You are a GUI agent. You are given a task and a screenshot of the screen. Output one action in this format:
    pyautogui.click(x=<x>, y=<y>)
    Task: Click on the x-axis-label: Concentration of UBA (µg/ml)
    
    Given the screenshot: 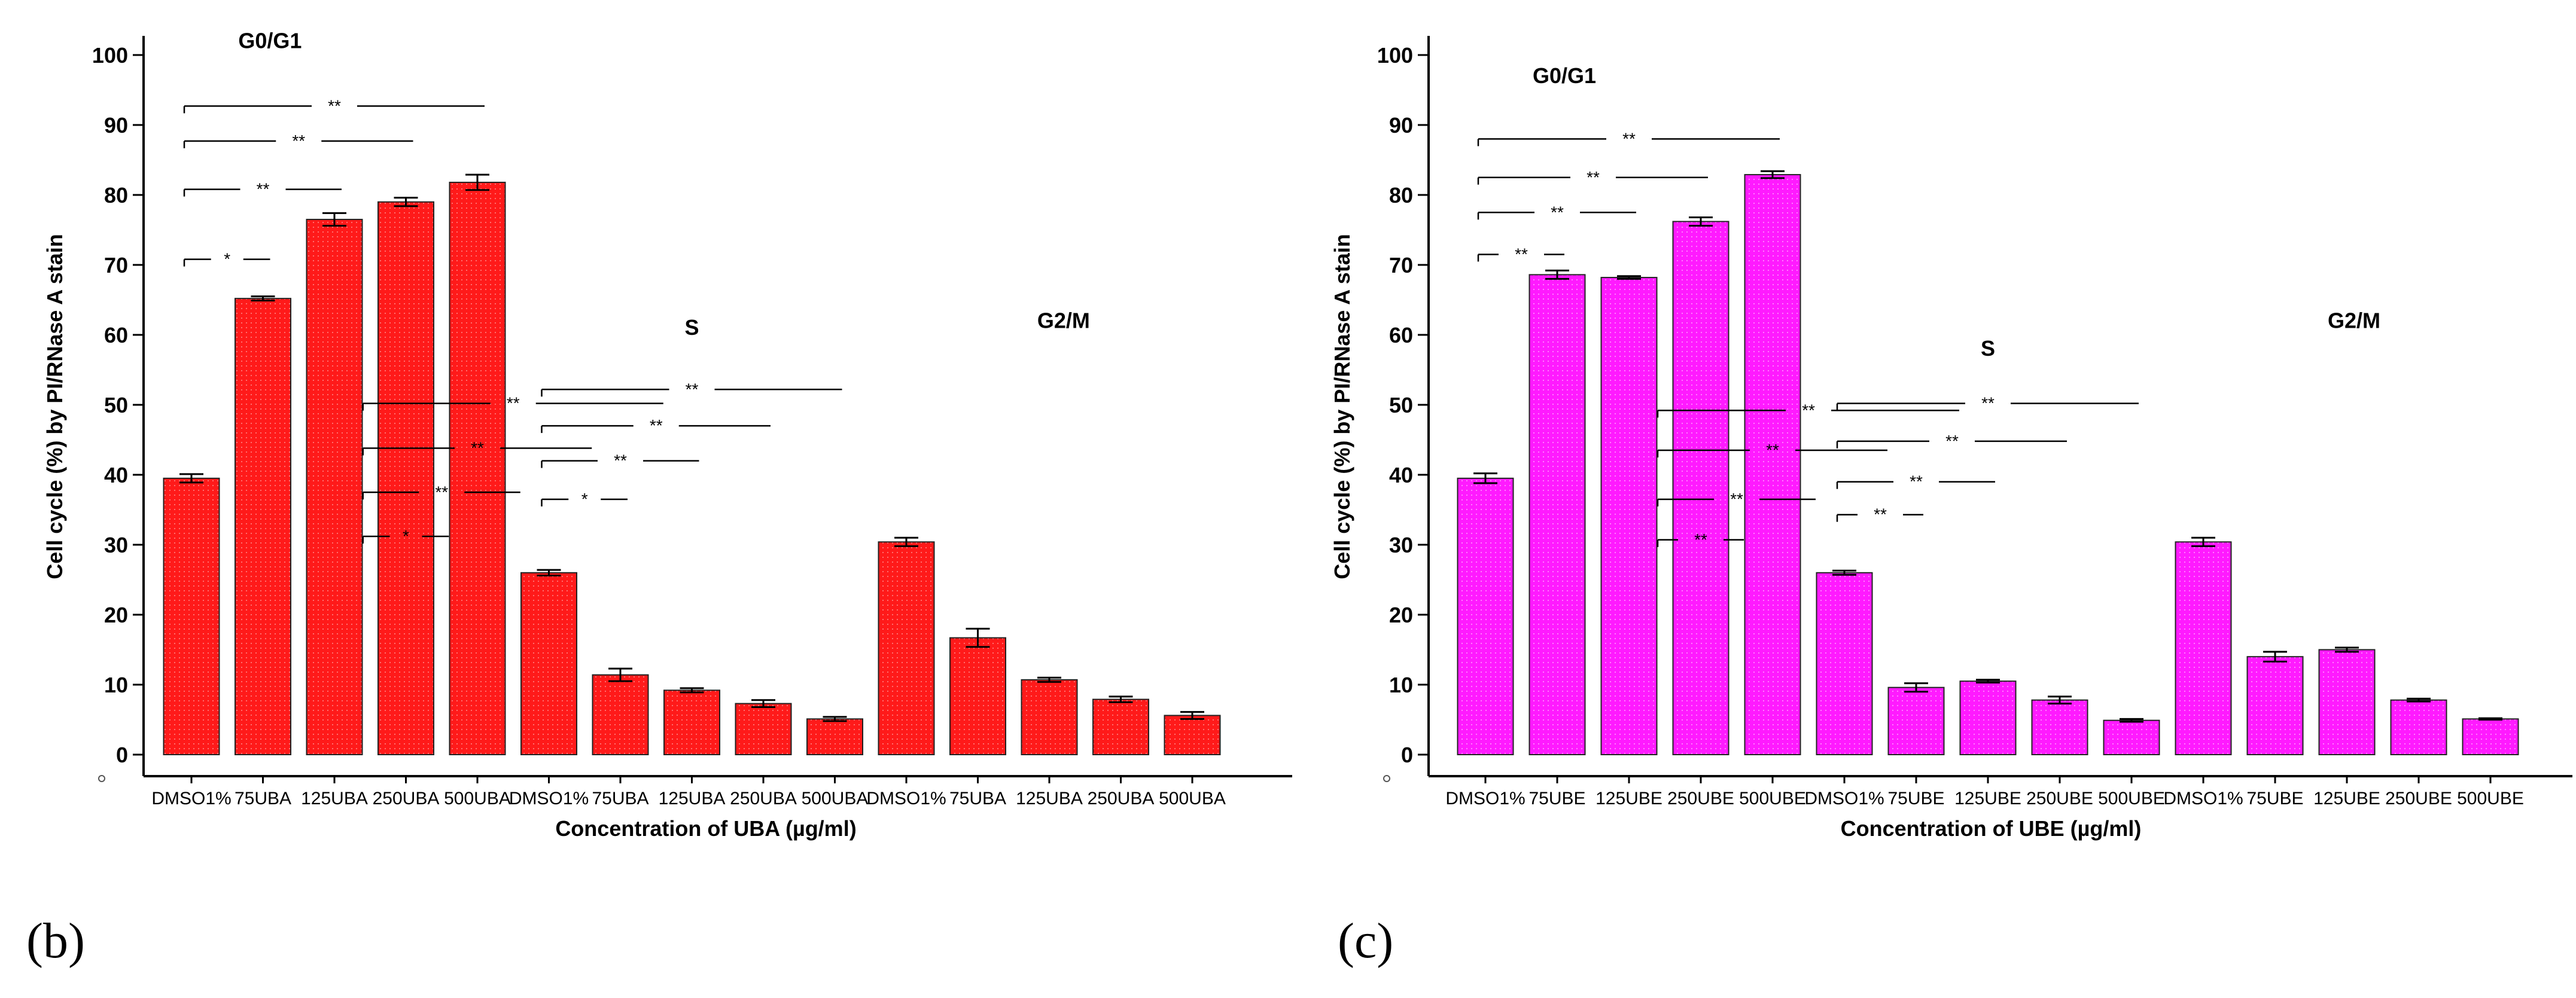 What is the action you would take?
    pyautogui.click(x=705, y=828)
    